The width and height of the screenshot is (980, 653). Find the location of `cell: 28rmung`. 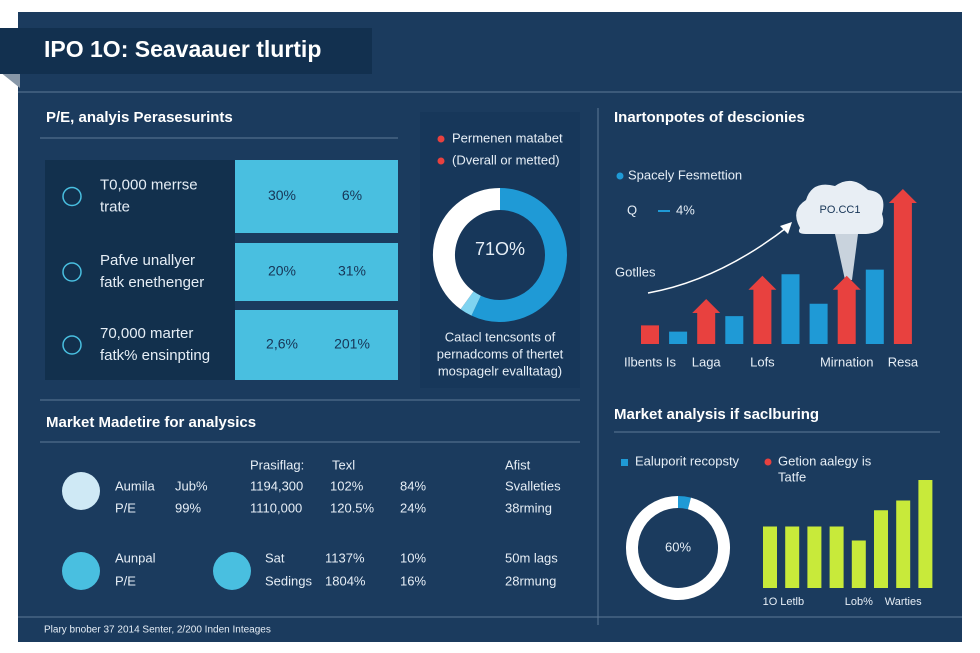

cell: 28rmung is located at coordinates (530, 580).